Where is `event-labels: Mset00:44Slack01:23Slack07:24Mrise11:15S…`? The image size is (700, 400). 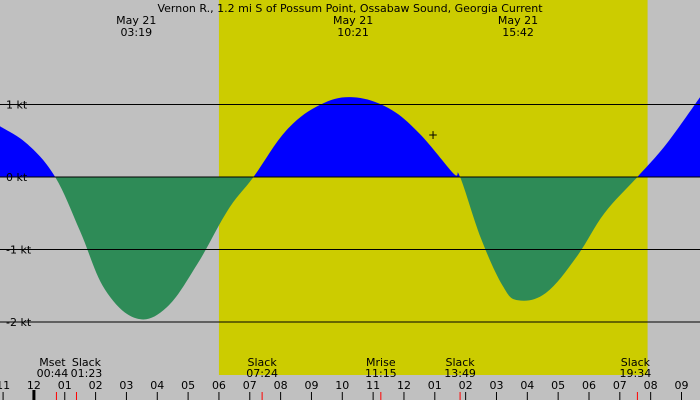
event-labels: Mset00:44Slack01:23Slack07:24Mrise11:15S… is located at coordinates (344, 378).